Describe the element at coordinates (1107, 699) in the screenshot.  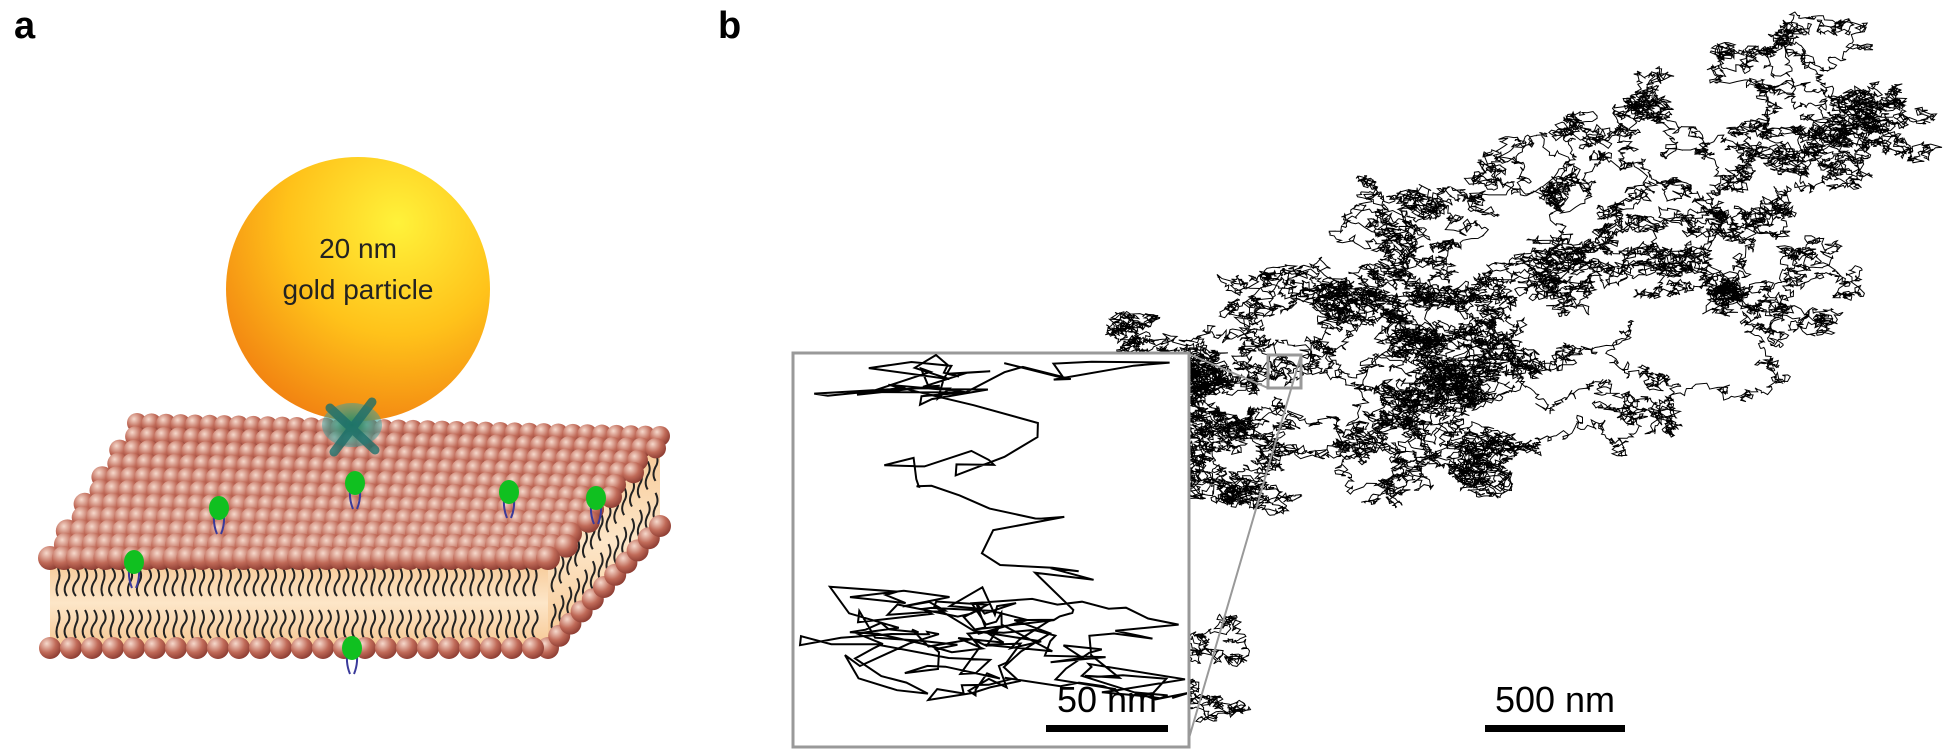
I see `scale-bar-label: 50 nm` at that location.